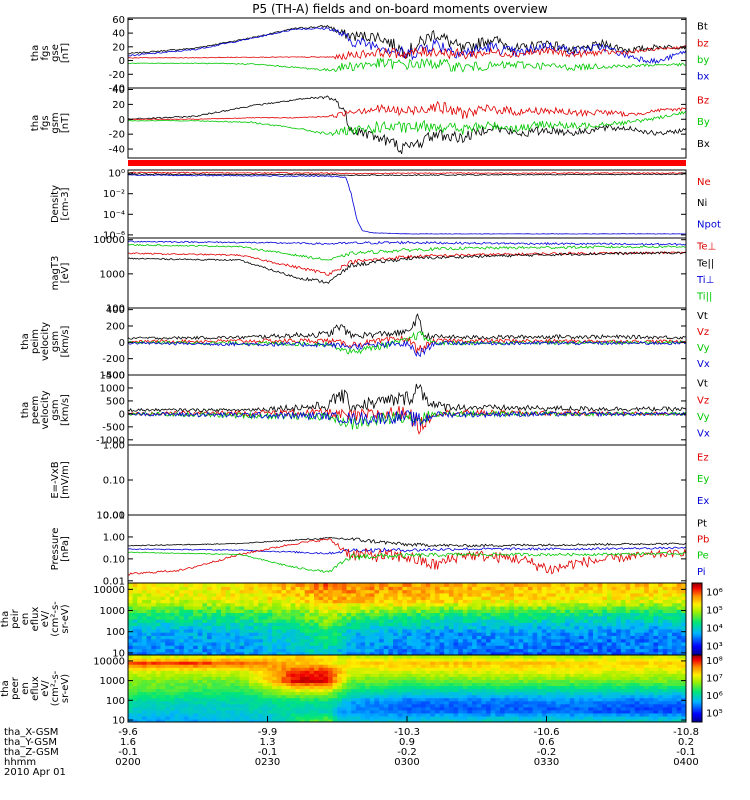 The image size is (750, 800). I want to click on legend-label: Vy, so click(703, 417).